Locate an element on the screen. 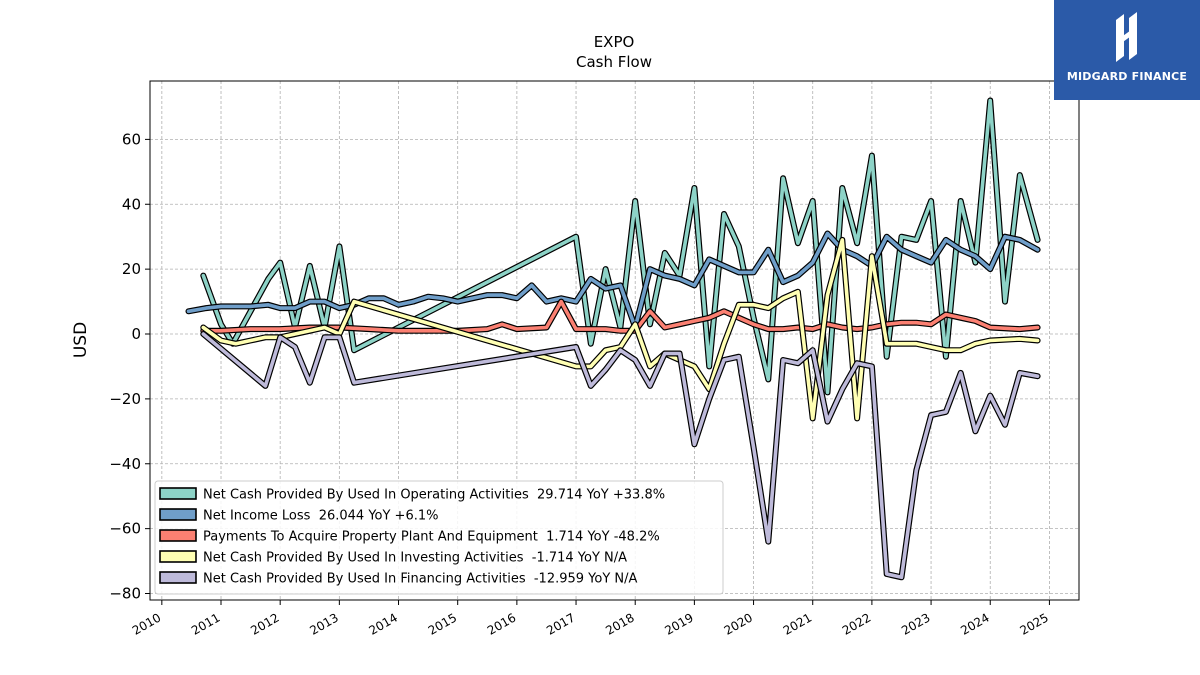  y-axis-label: USD is located at coordinates (81, 340).